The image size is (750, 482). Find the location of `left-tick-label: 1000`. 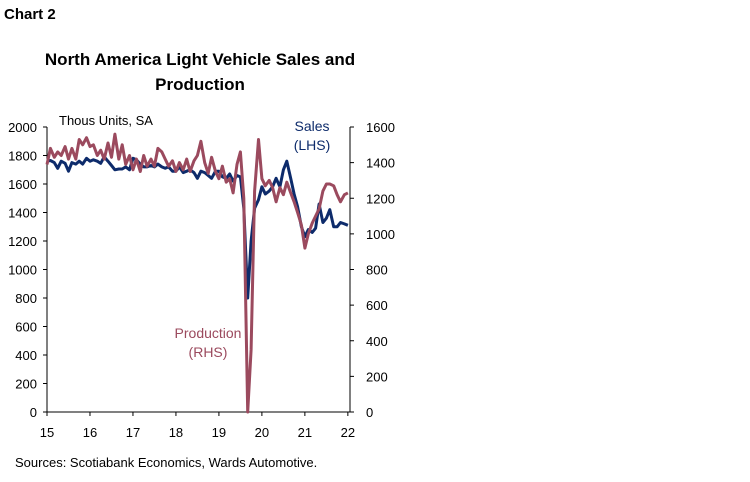

left-tick-label: 1000 is located at coordinates (22, 270).